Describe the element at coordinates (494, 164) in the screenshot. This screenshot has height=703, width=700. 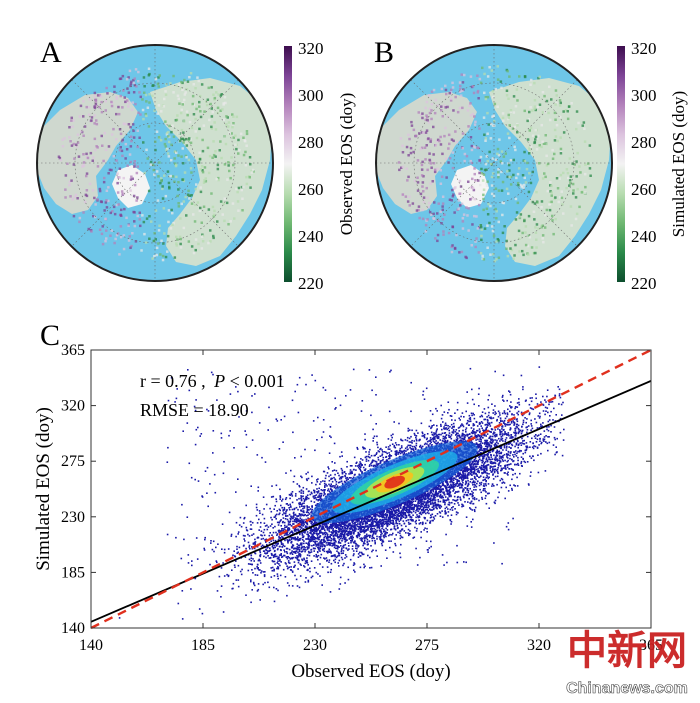
I see `map-texture-b` at that location.